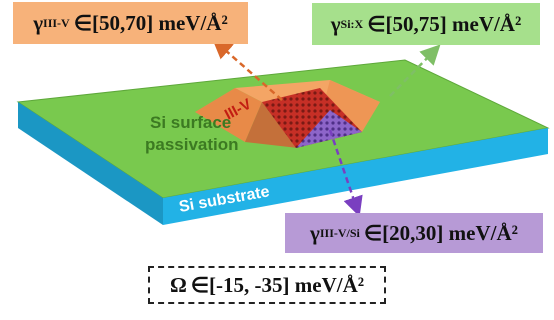 This screenshot has width=554, height=320. I want to click on surface-label-line2: passivation, so click(192, 144).